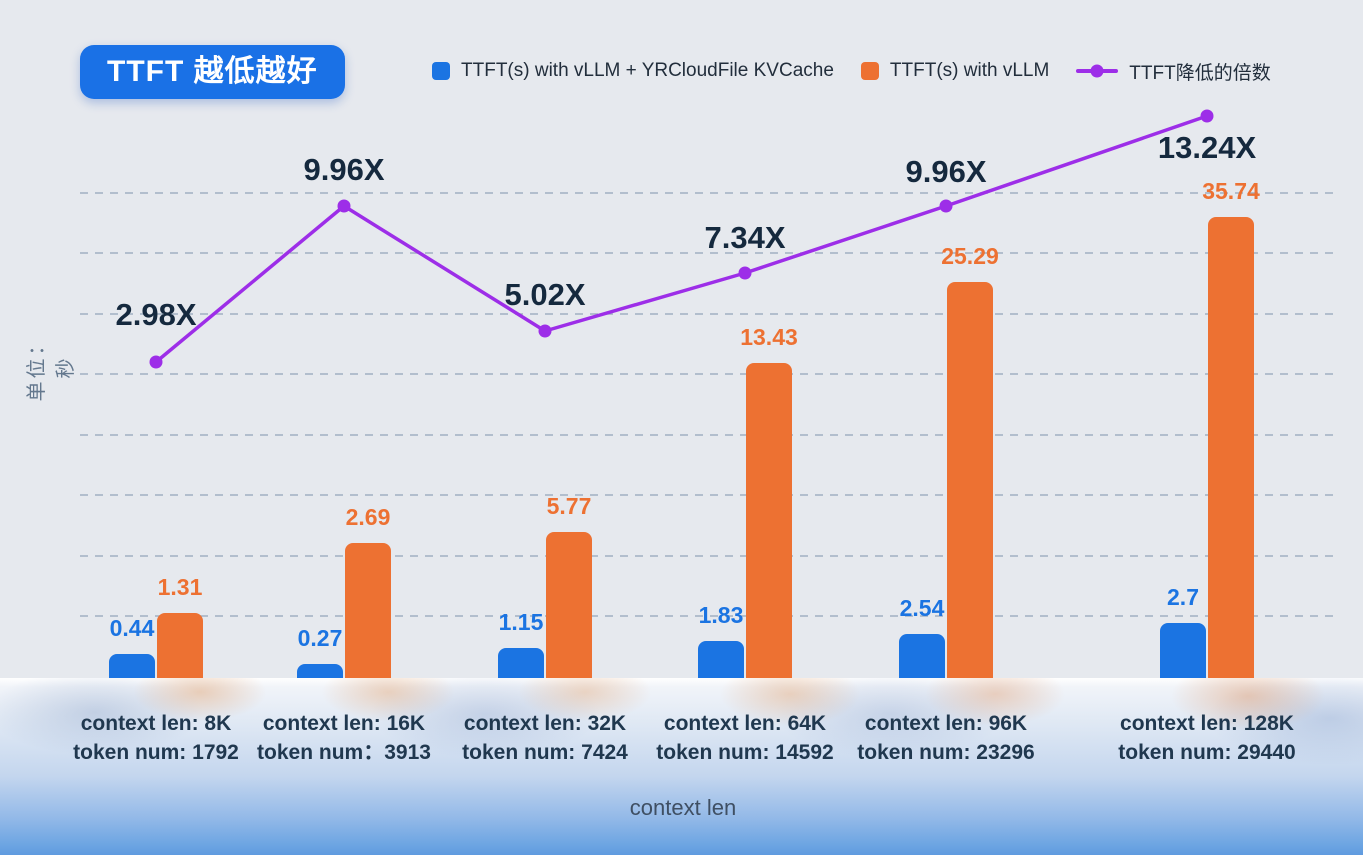  What do you see at coordinates (922, 608) in the screenshot?
I see `kvcache-value-label: 2.54` at bounding box center [922, 608].